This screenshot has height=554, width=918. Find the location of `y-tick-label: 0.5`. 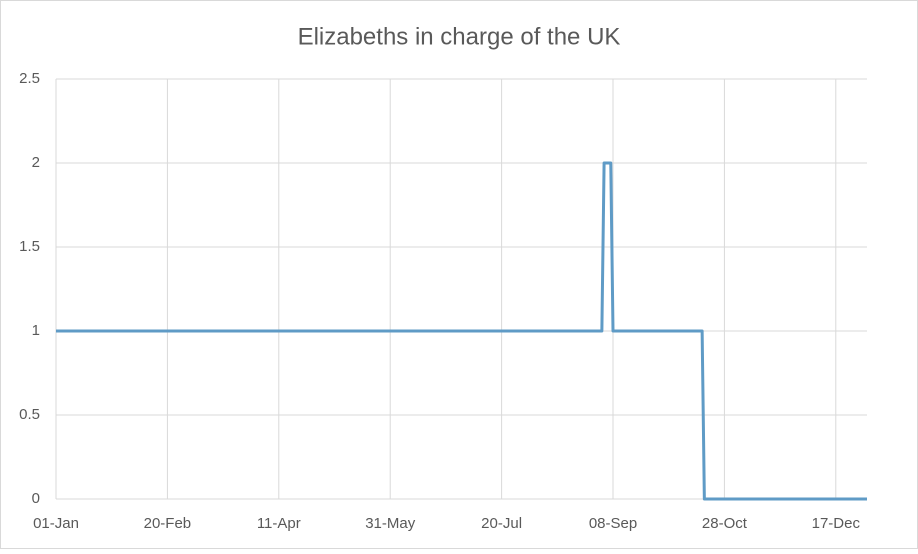

y-tick-label: 0.5 is located at coordinates (29, 414).